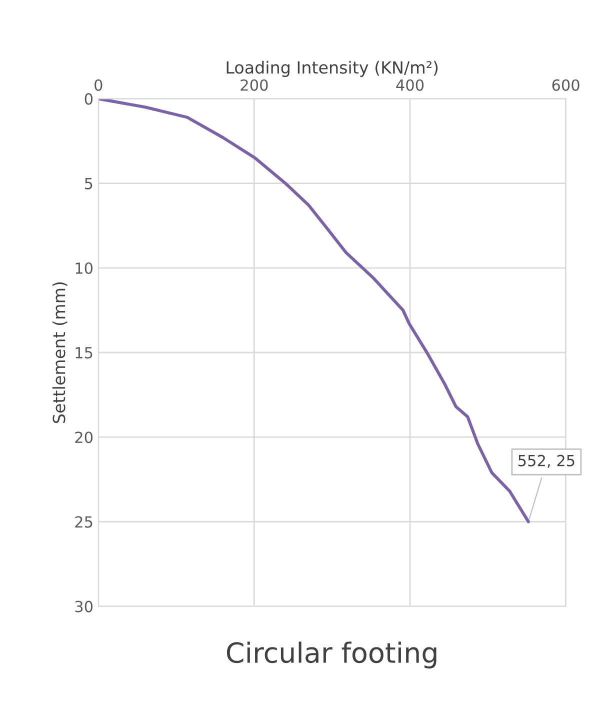 This screenshot has height=705, width=615. What do you see at coordinates (88, 184) in the screenshot?
I see `y-tick-label: 5` at bounding box center [88, 184].